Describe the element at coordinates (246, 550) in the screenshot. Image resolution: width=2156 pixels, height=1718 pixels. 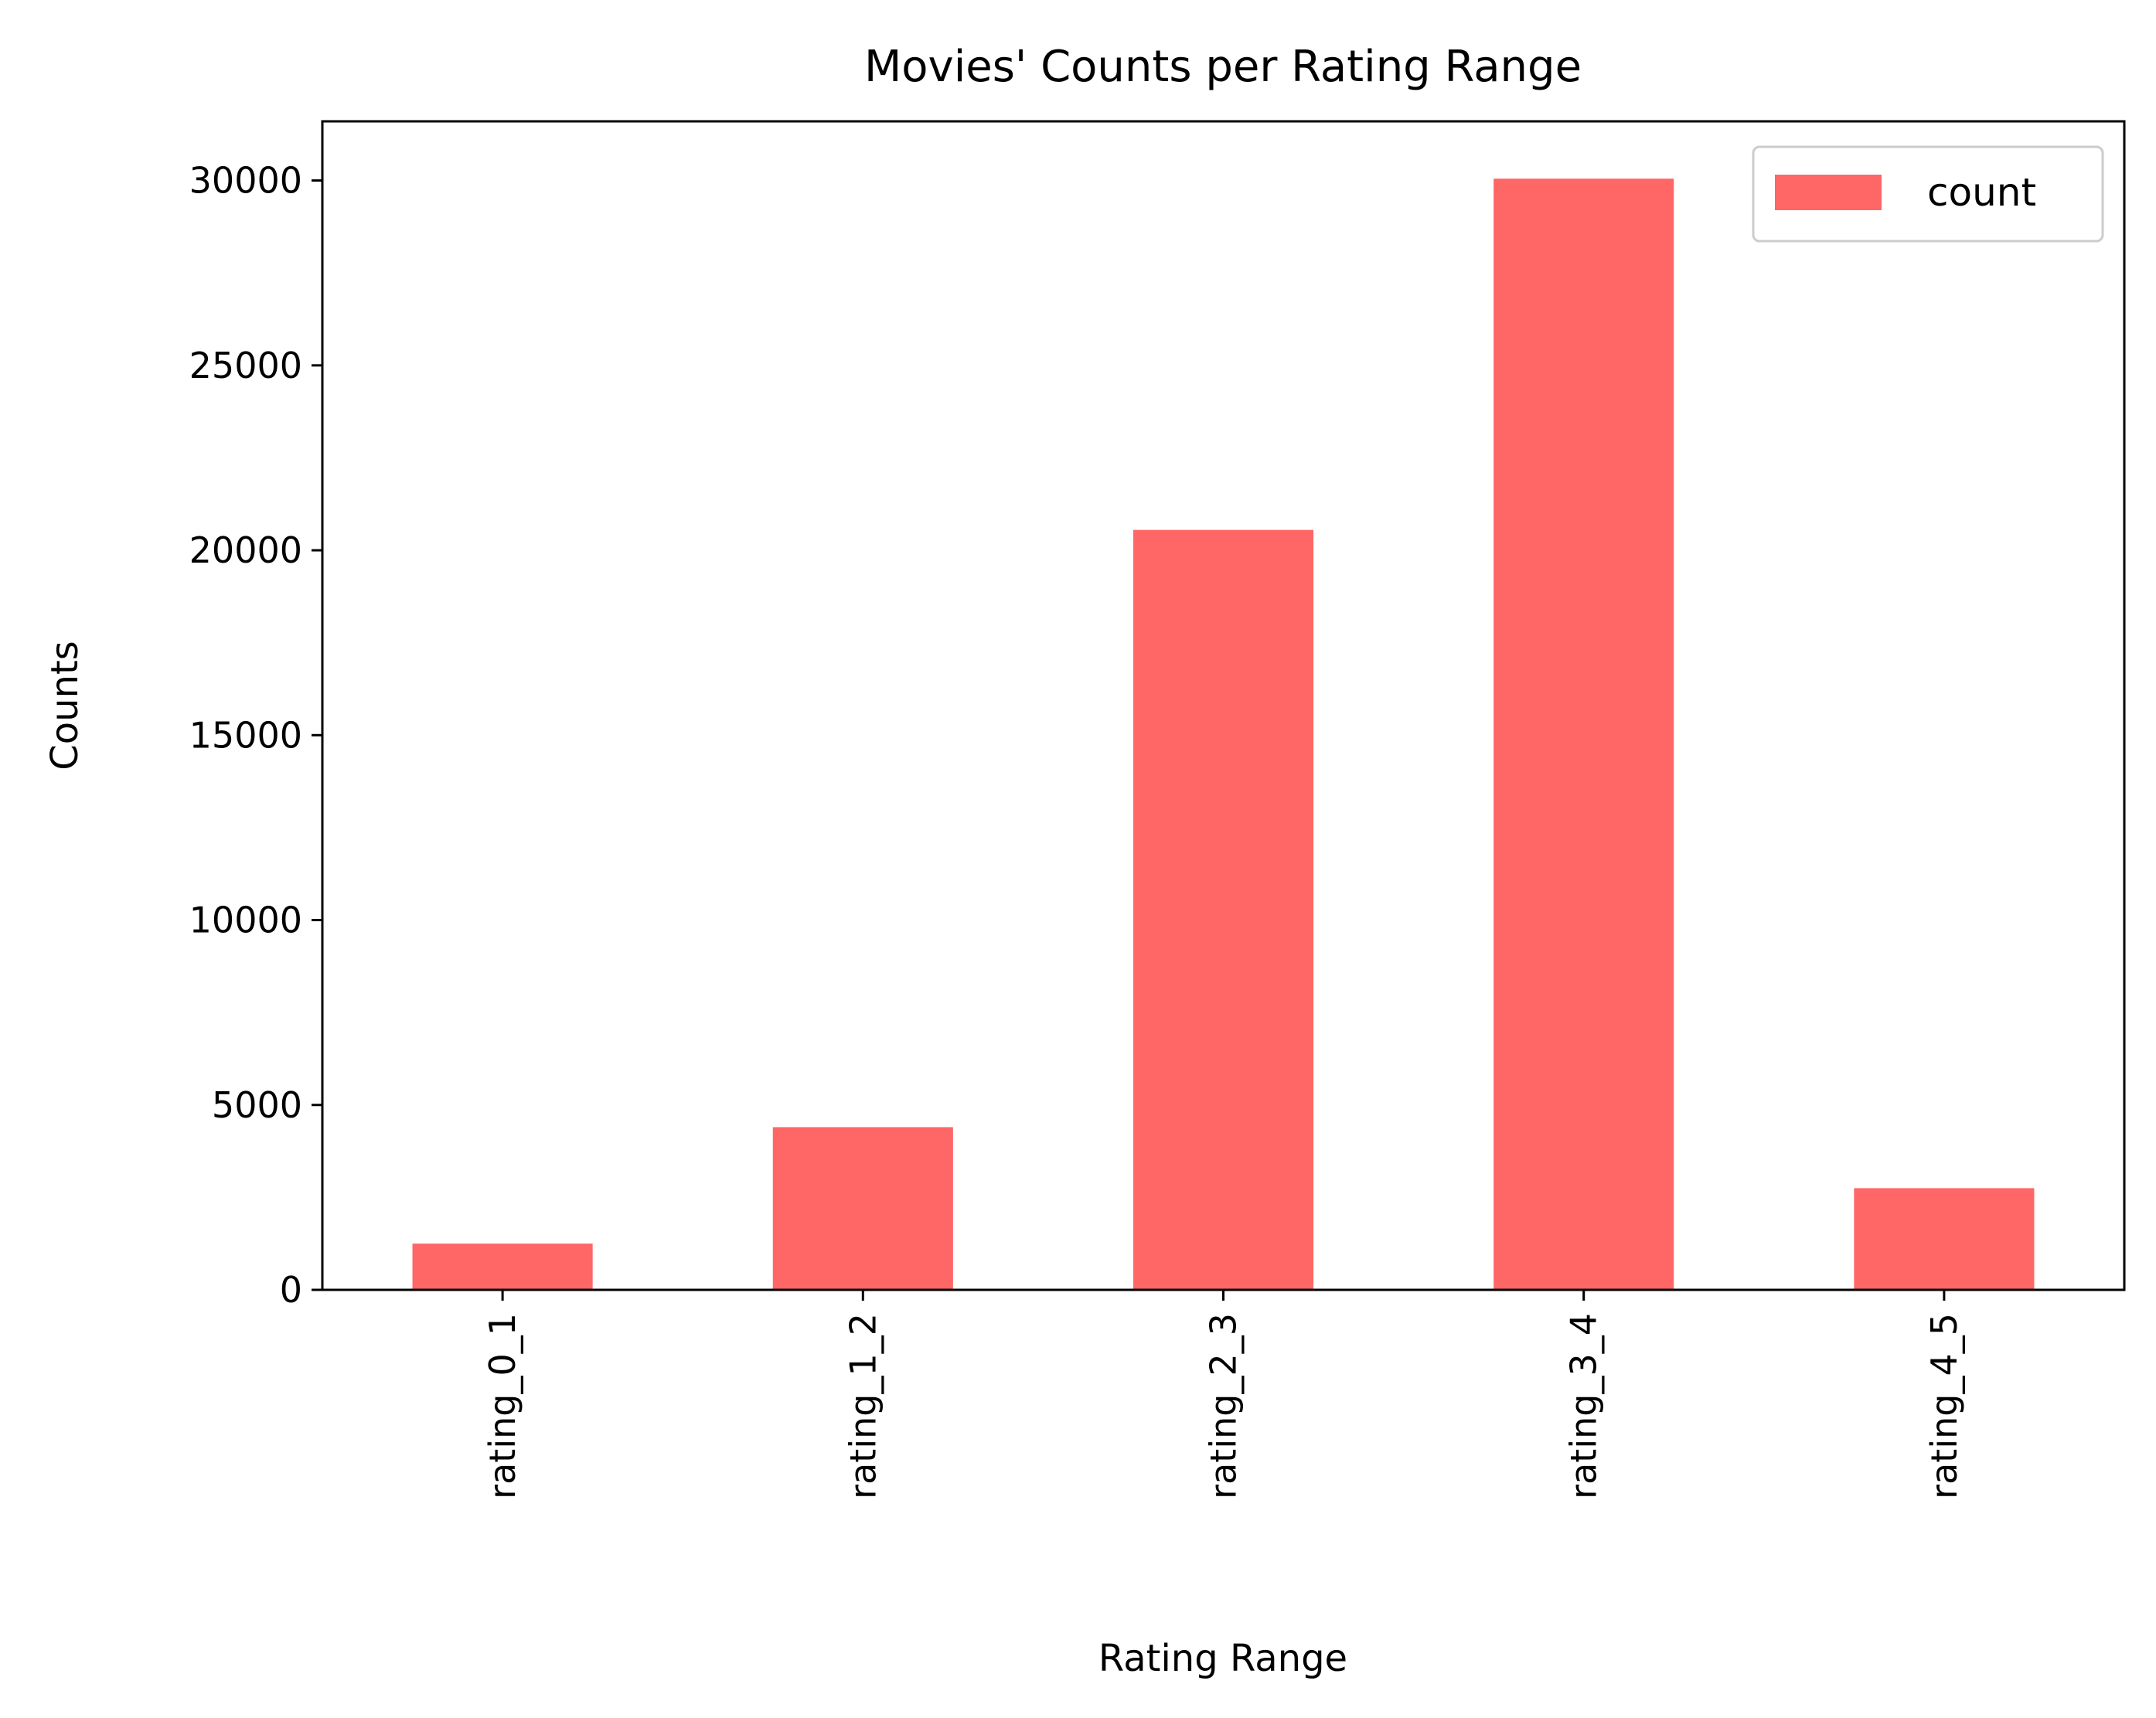
I see `y-tick-label: 20000` at that location.